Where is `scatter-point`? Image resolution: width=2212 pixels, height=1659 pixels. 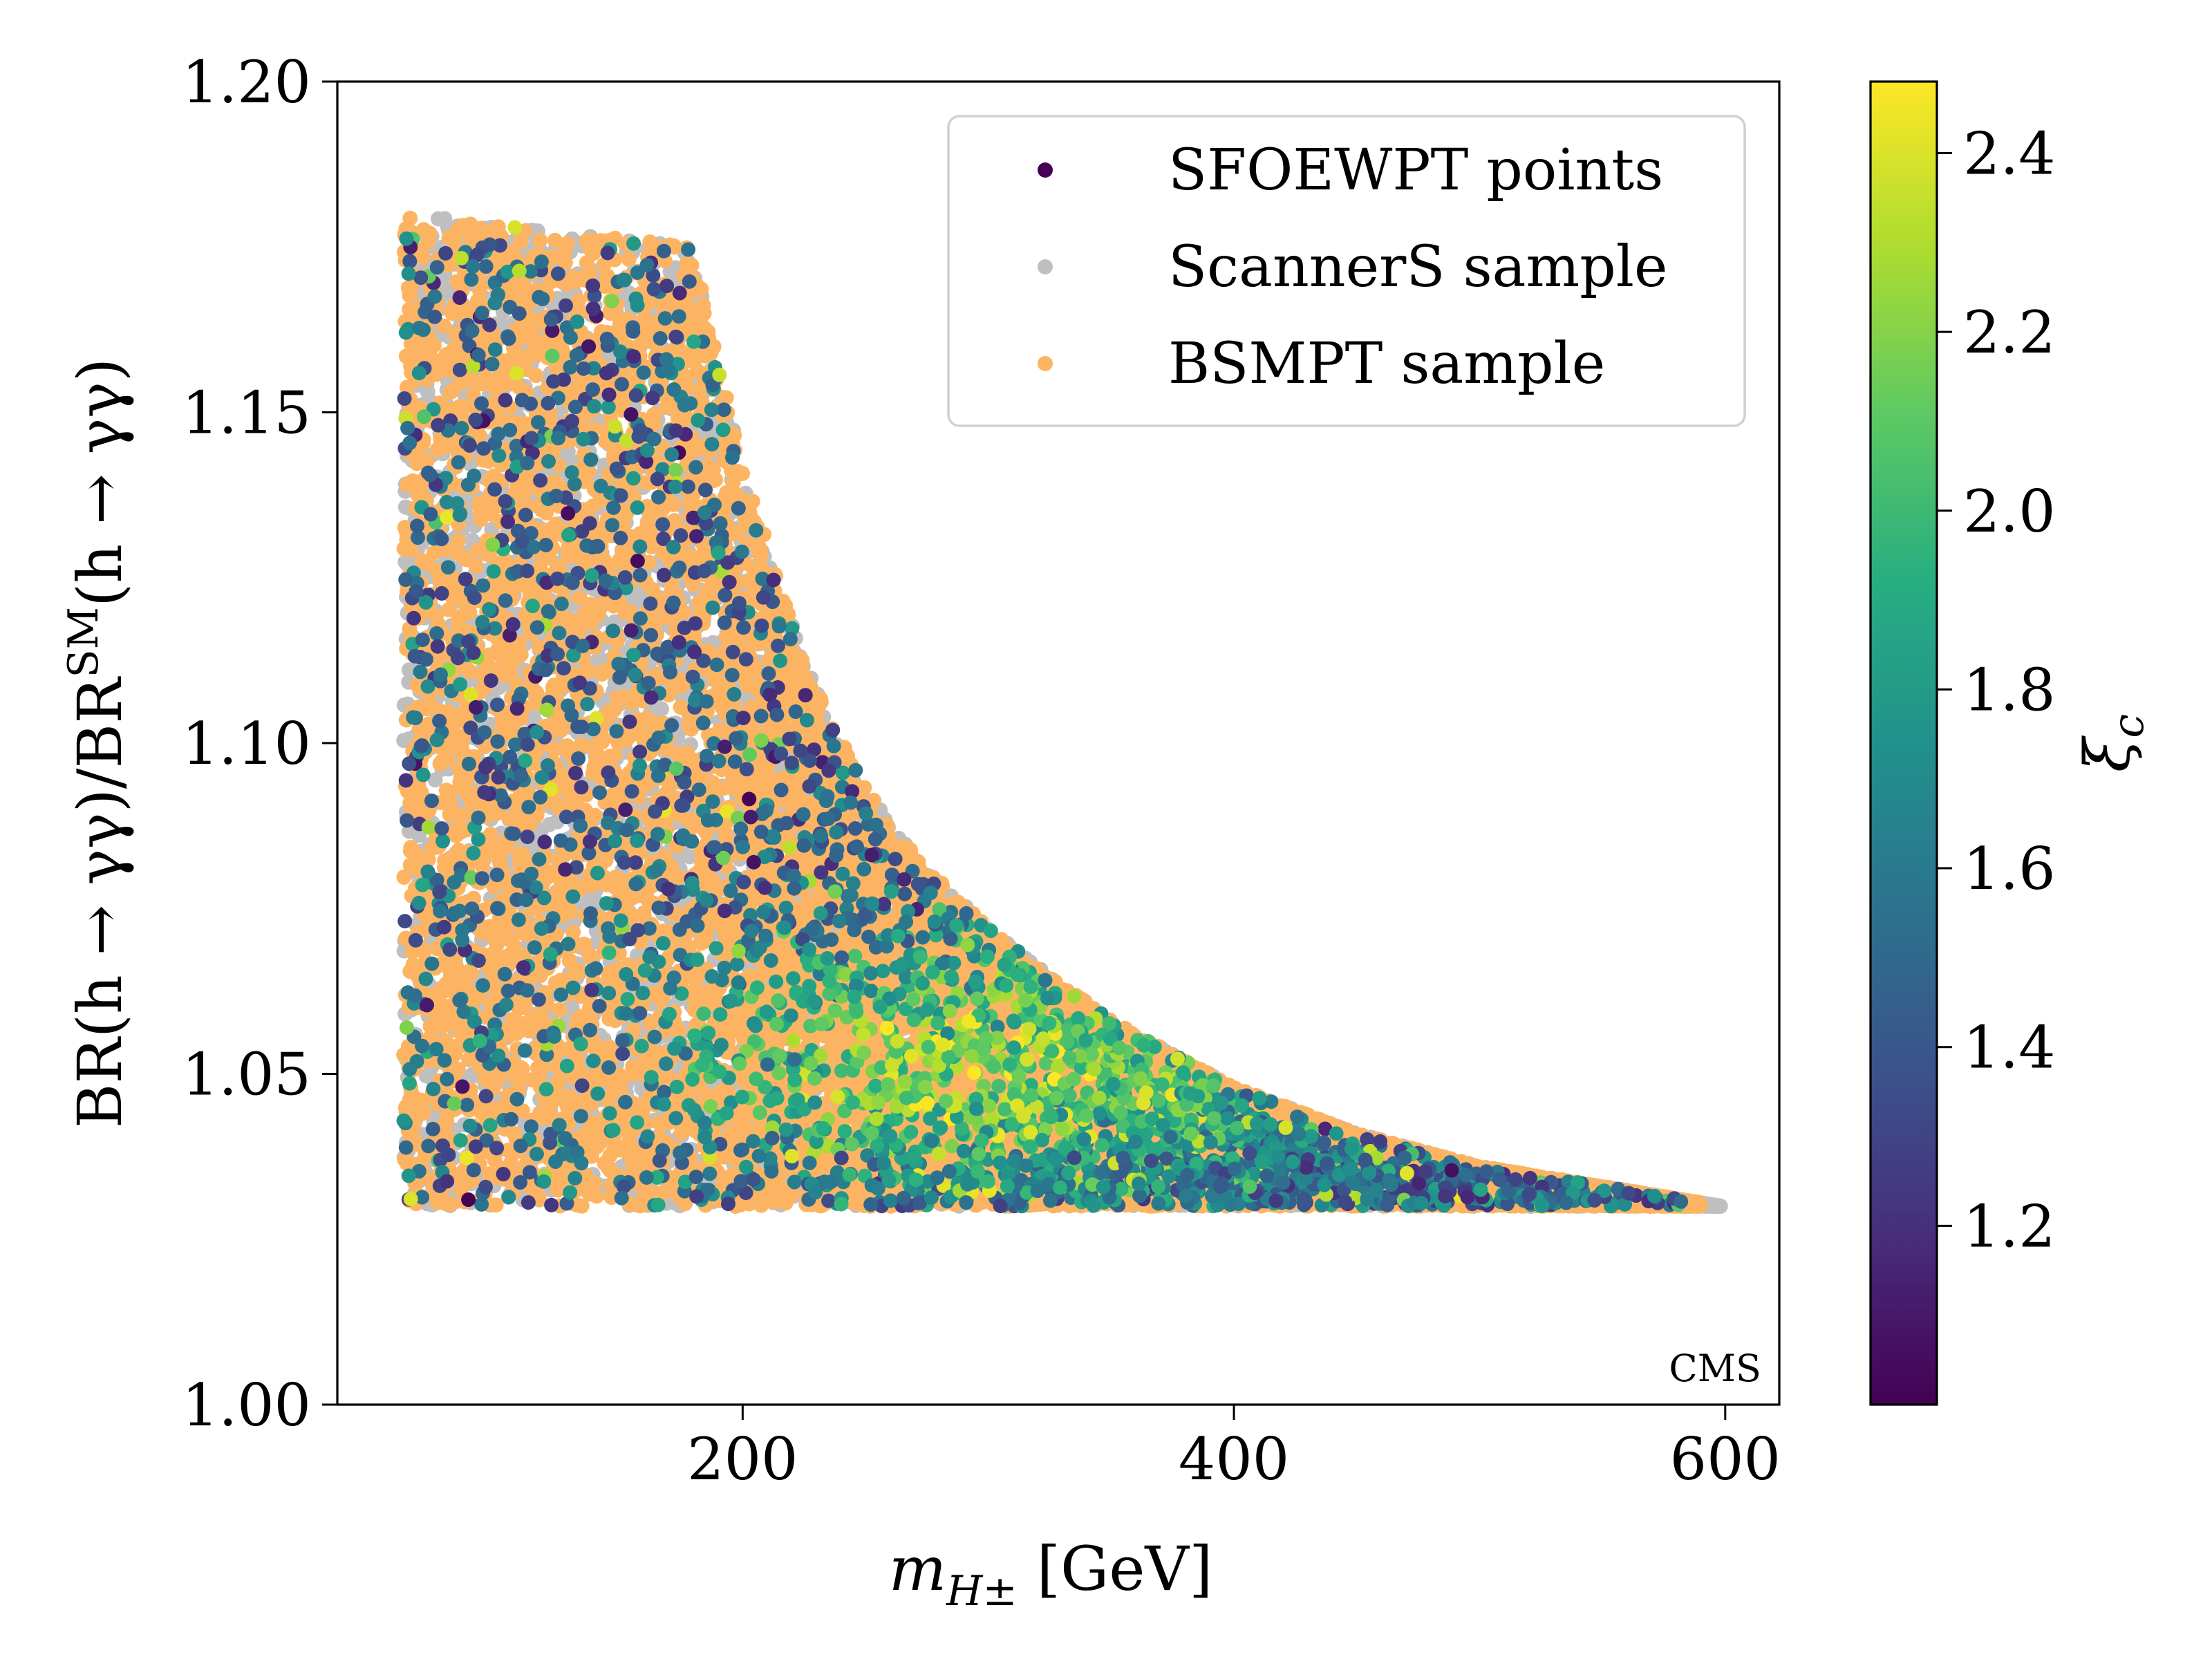 scatter-point is located at coordinates (409, 670).